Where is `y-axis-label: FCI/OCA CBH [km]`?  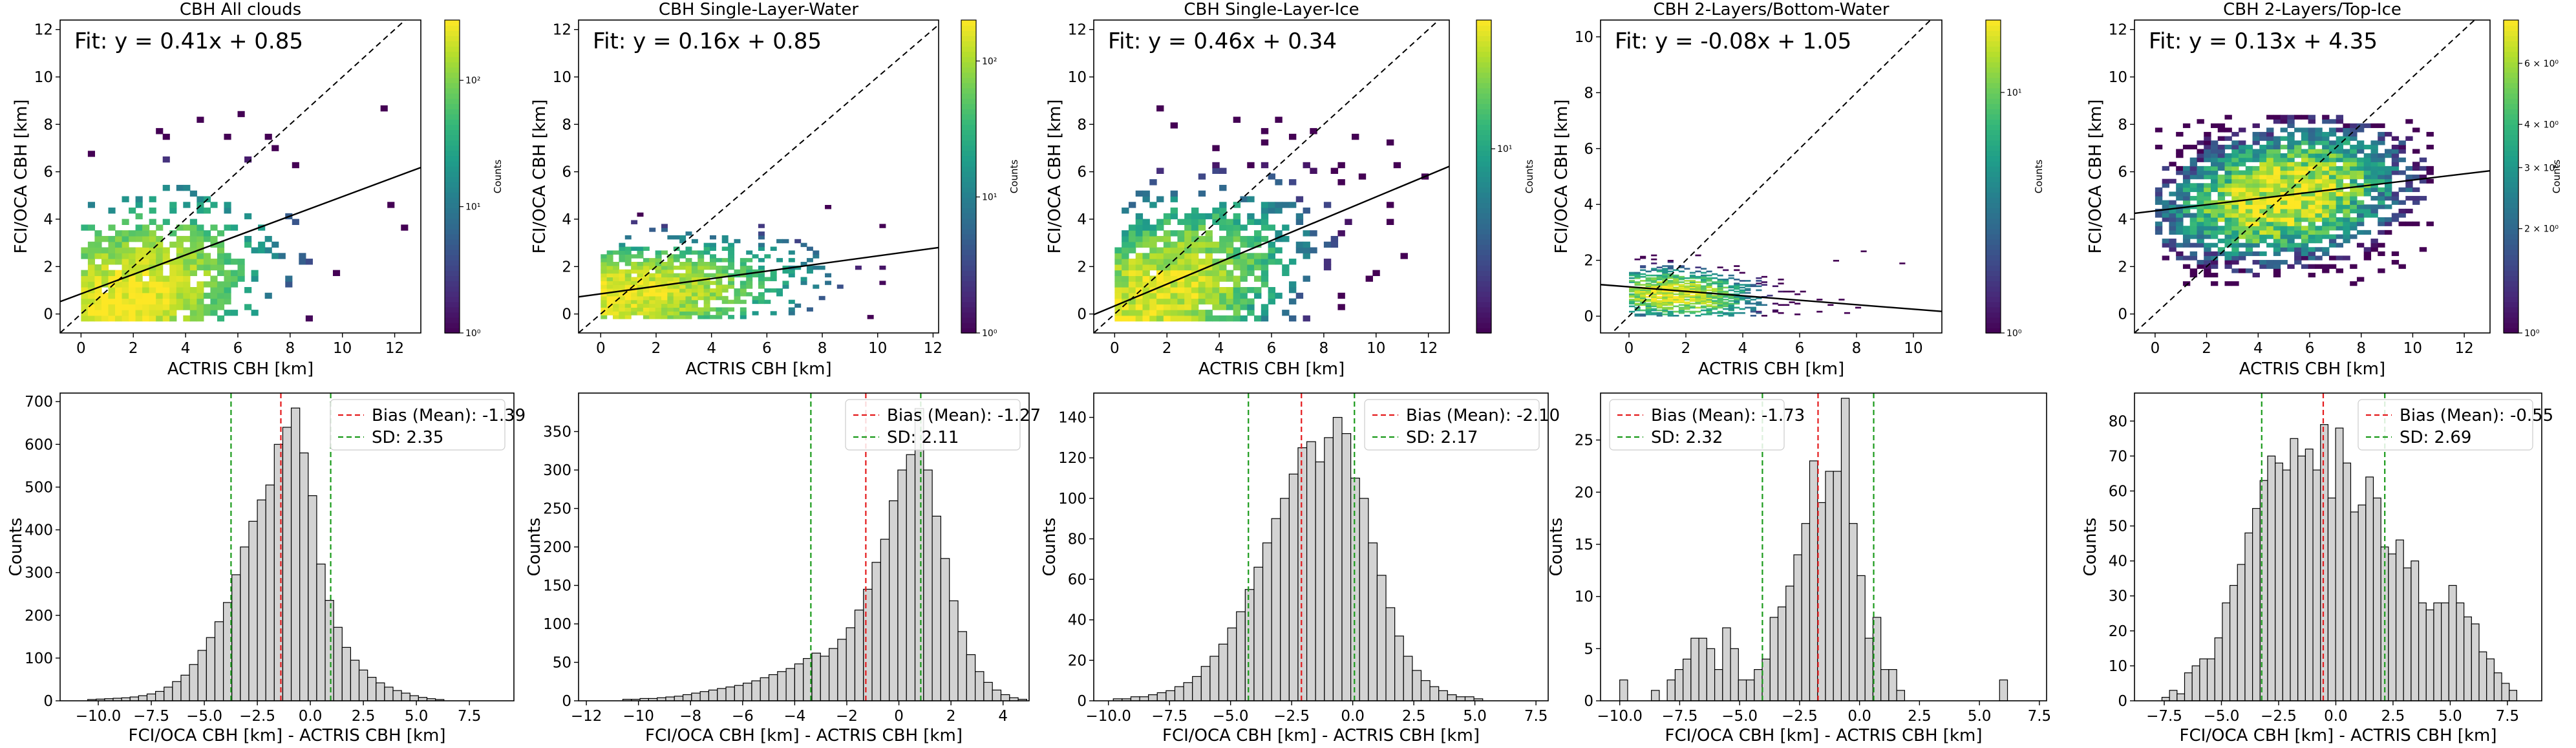
y-axis-label: FCI/OCA CBH [km] is located at coordinates (21, 177).